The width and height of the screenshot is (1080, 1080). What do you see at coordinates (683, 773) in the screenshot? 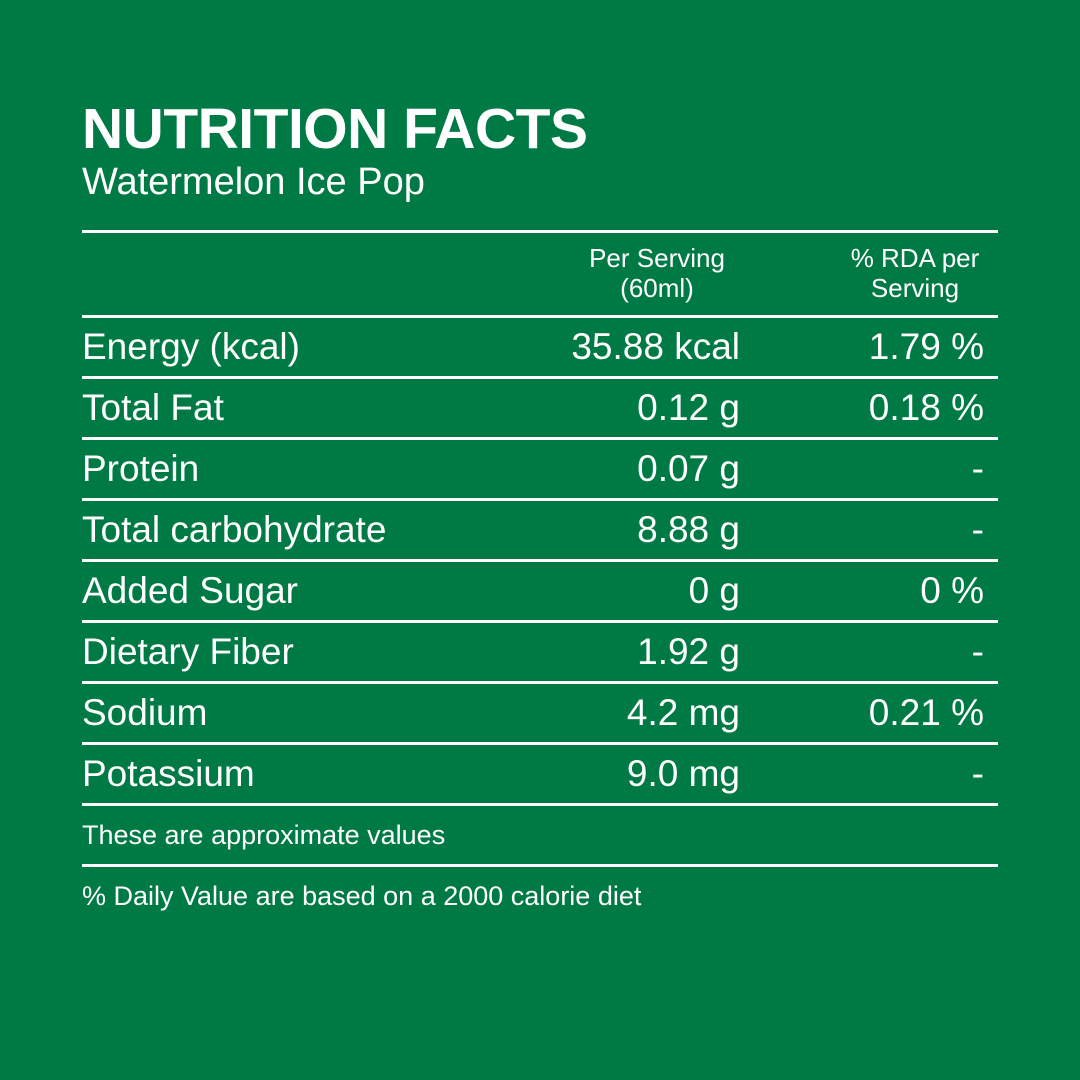
I see `per-serving-value: 9.0 mg` at bounding box center [683, 773].